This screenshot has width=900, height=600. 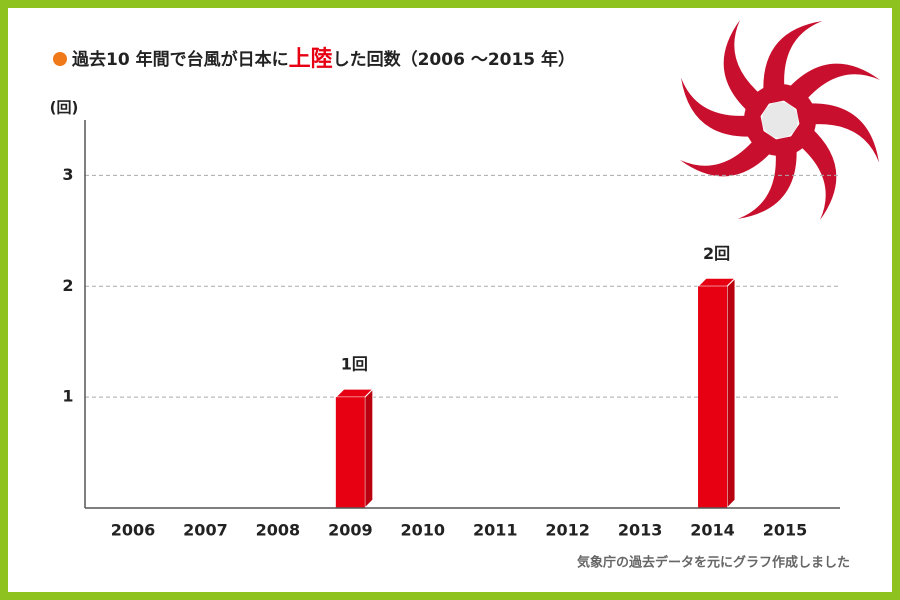 I want to click on x-tick-label: 2009, so click(x=350, y=530).